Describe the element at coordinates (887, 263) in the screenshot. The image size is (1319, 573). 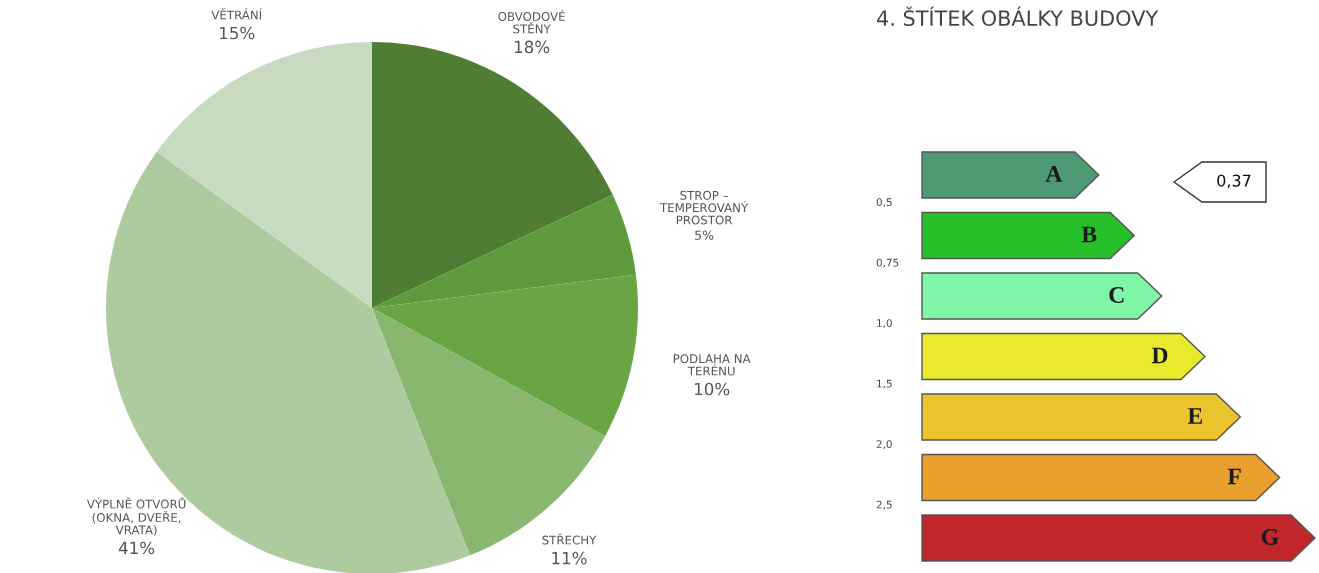
I see `text: 0,75` at that location.